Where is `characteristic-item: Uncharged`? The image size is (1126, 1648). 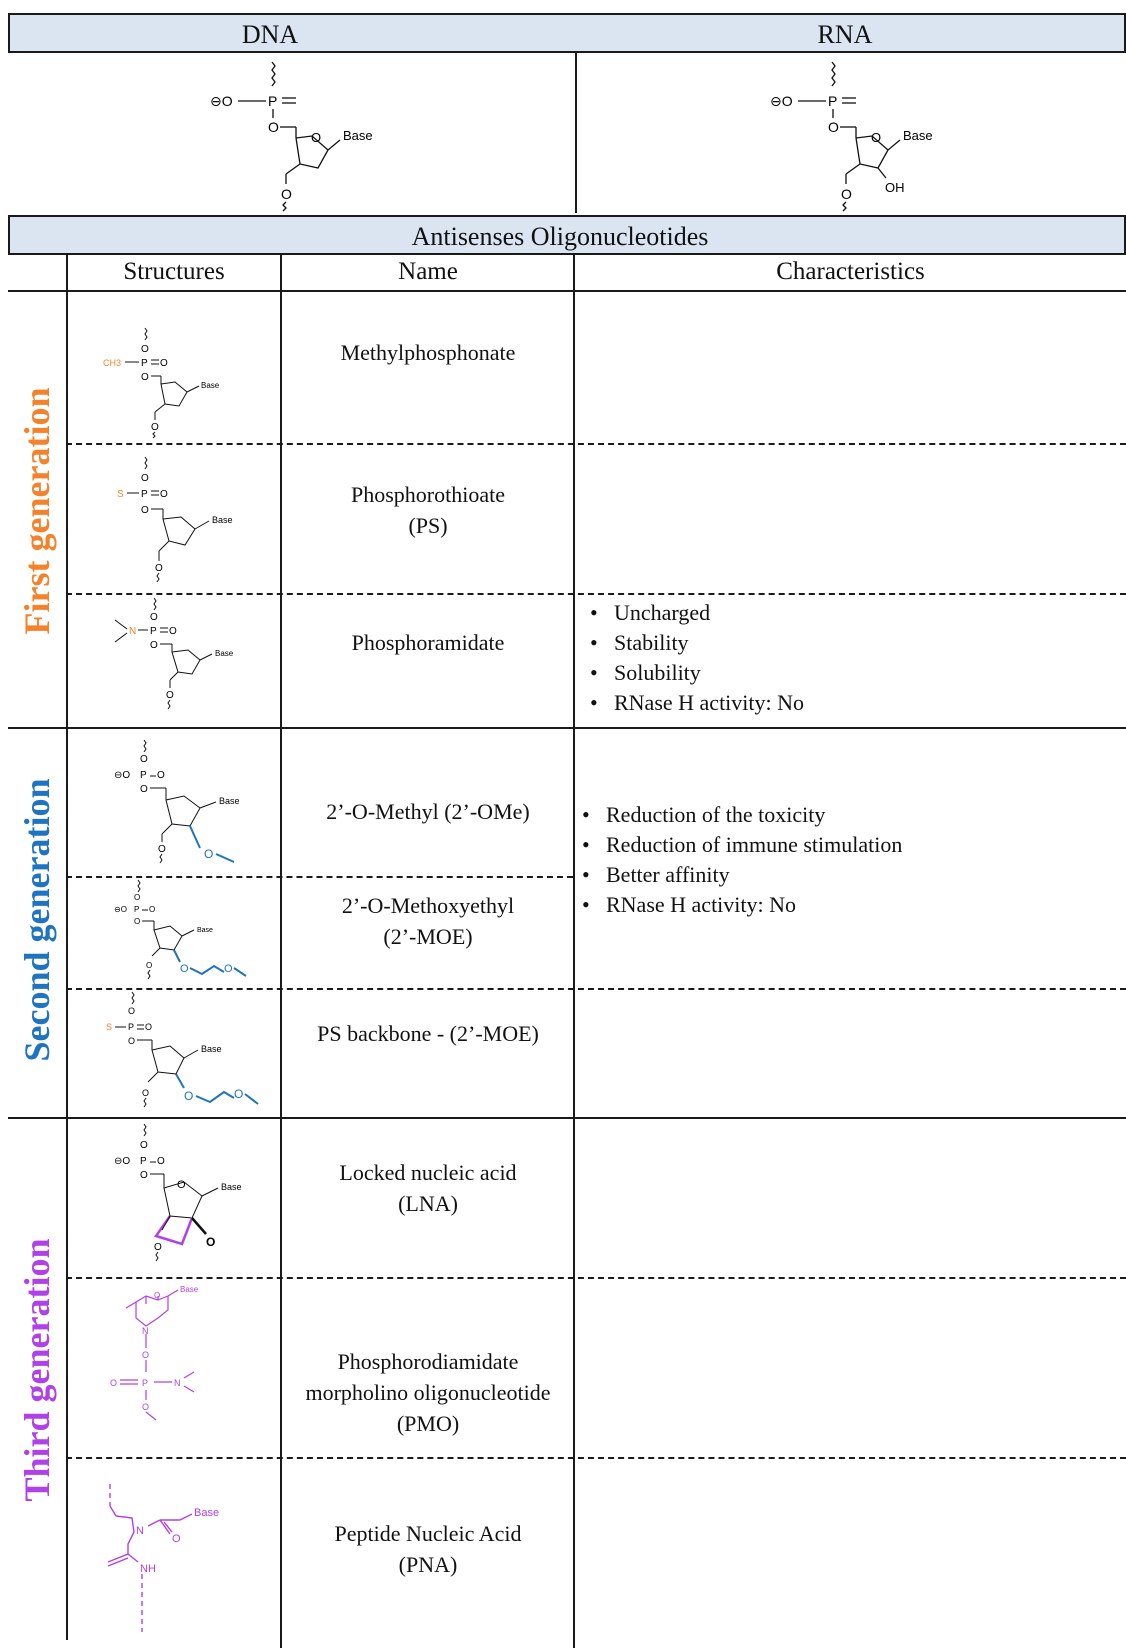
characteristic-item: Uncharged is located at coordinates (849, 613).